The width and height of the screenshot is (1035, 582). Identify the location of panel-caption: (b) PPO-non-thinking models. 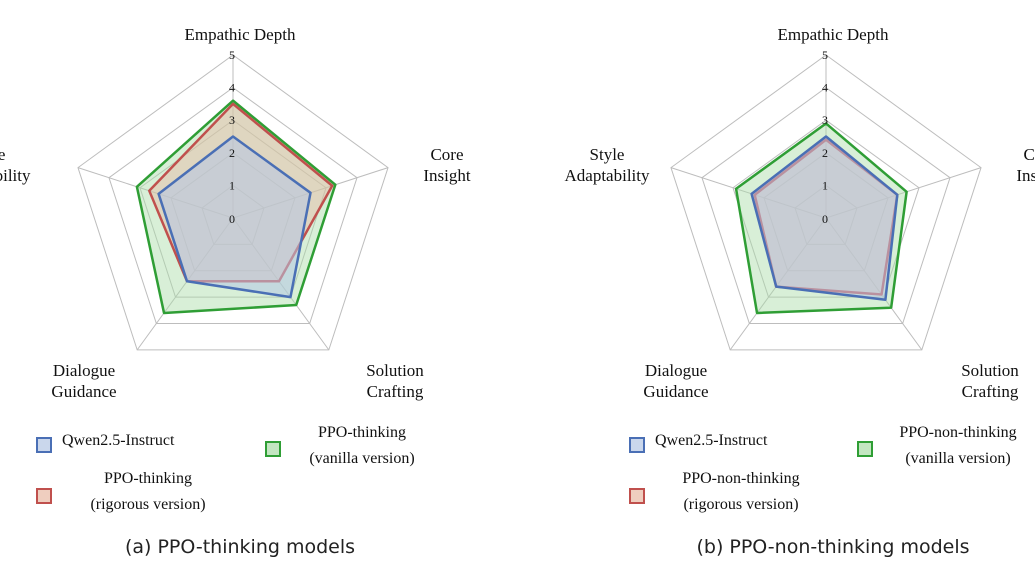
(832, 547).